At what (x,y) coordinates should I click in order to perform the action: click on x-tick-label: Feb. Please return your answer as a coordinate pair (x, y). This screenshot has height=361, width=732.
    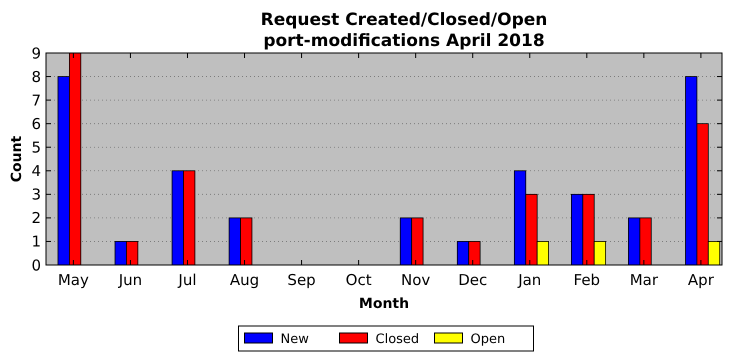
    Looking at the image, I should click on (587, 280).